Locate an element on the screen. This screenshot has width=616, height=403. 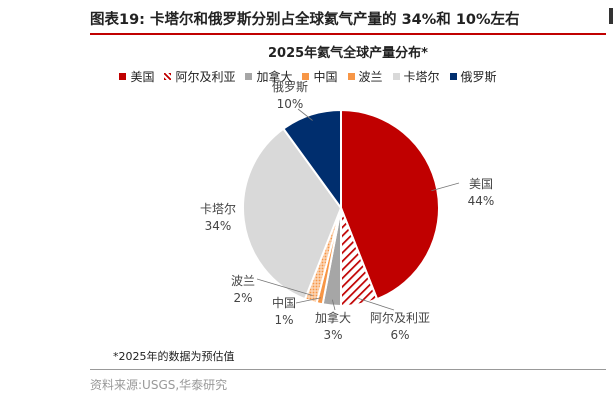
slice-category-label: 俄罗斯 is located at coordinates (290, 87).